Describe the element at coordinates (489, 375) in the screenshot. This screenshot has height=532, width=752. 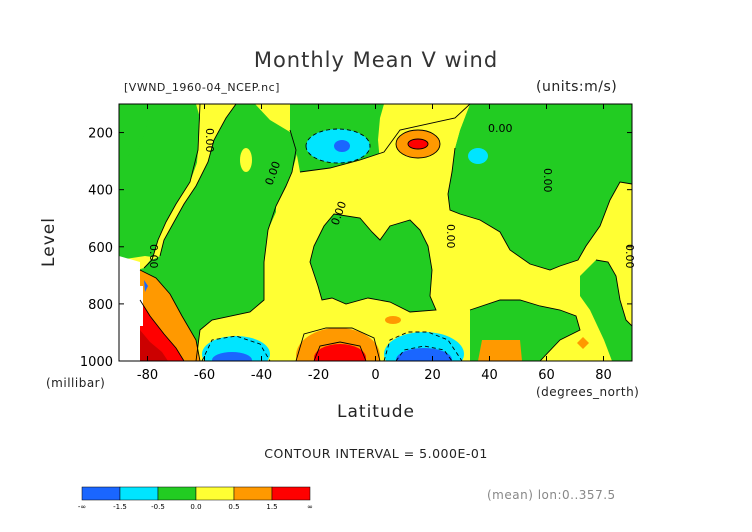
I see `x-tick-label: 40` at that location.